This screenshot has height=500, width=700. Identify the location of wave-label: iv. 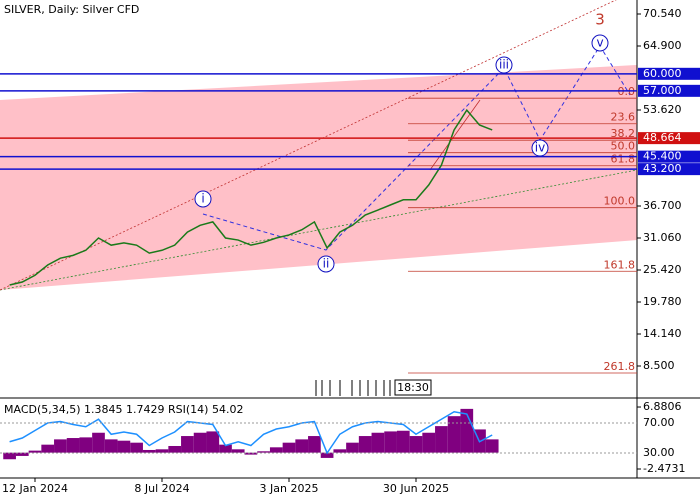
(540, 148).